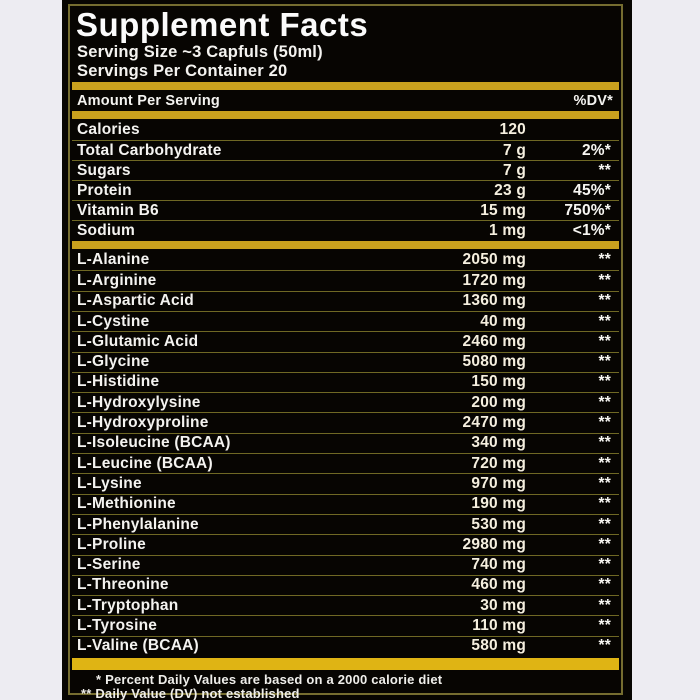 The height and width of the screenshot is (700, 700). I want to click on nutrient-name: L-Alanine, so click(113, 260).